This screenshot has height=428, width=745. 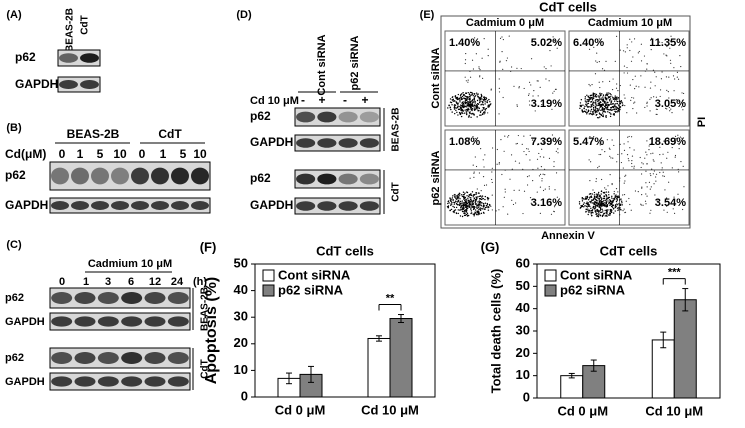 What do you see at coordinates (596, 274) in the screenshot?
I see `legend-label: Cont siRNA` at bounding box center [596, 274].